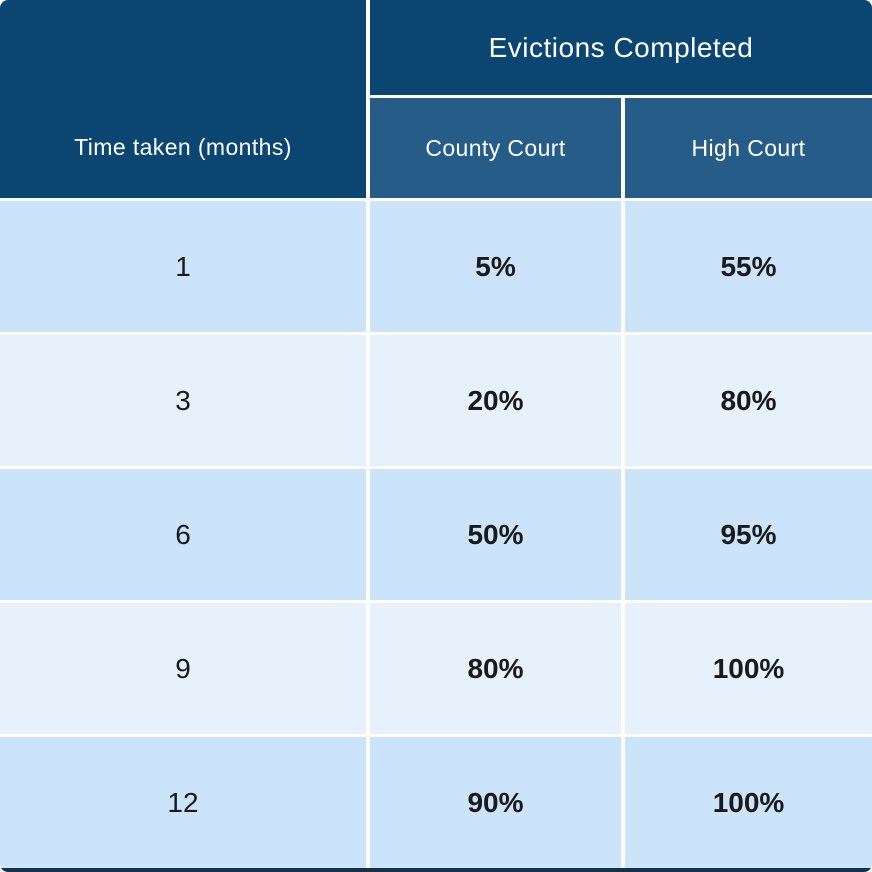 The width and height of the screenshot is (872, 872). What do you see at coordinates (748, 534) in the screenshot?
I see `high-court-cell: 95%` at bounding box center [748, 534].